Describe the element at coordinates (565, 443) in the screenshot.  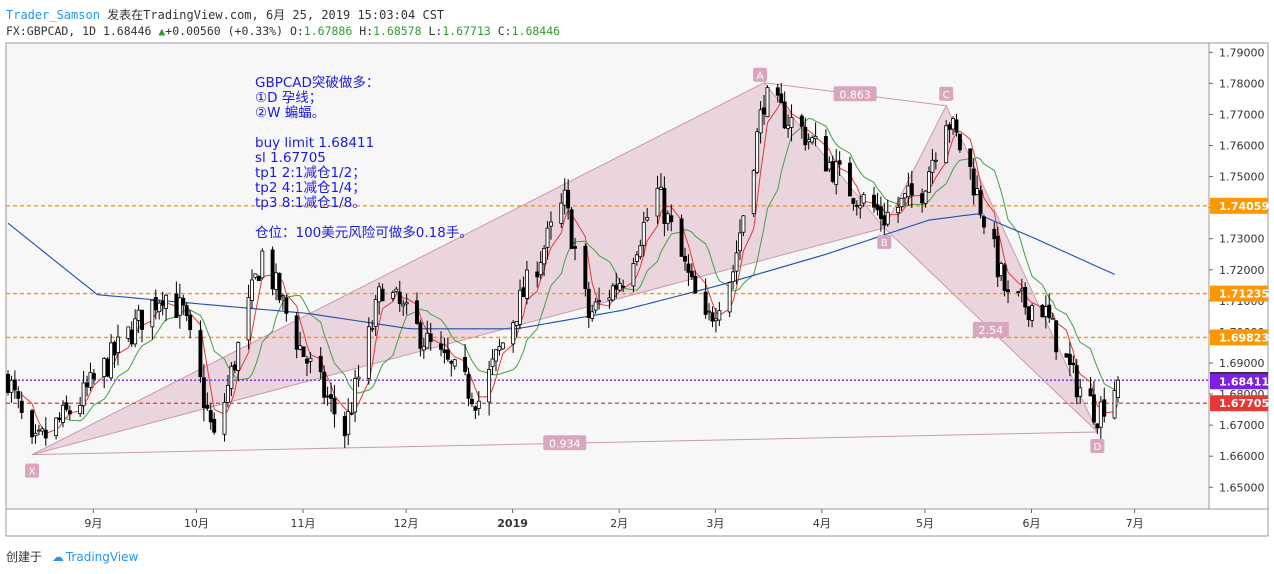
I see `ratio-label-bg` at that location.